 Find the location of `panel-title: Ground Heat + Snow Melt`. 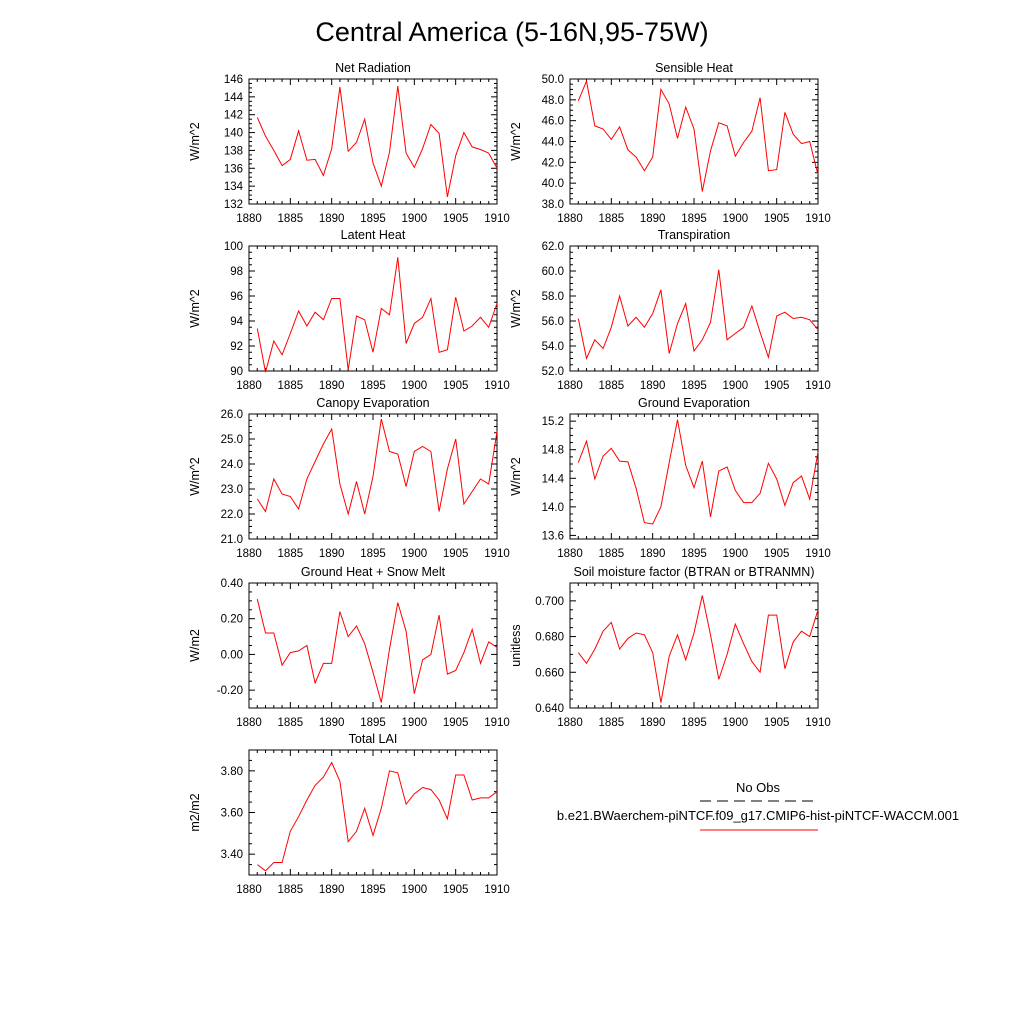

panel-title: Ground Heat + Snow Melt is located at coordinates (373, 572).